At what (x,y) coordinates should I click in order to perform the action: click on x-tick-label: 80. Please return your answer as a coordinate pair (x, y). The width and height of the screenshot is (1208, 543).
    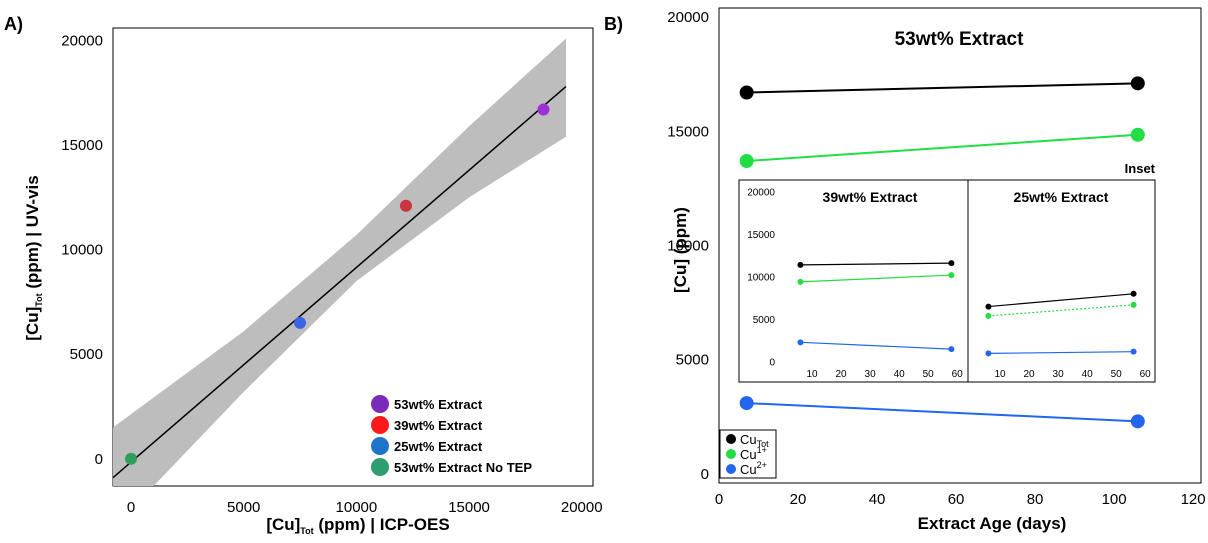
    Looking at the image, I should click on (1035, 499).